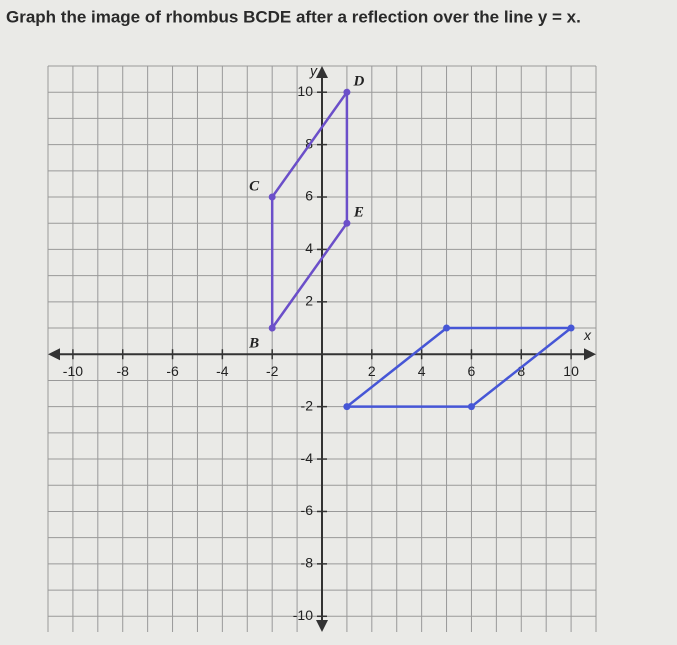 Image resolution: width=677 pixels, height=645 pixels. Describe the element at coordinates (307, 405) in the screenshot. I see `y-tick-label: -2` at that location.